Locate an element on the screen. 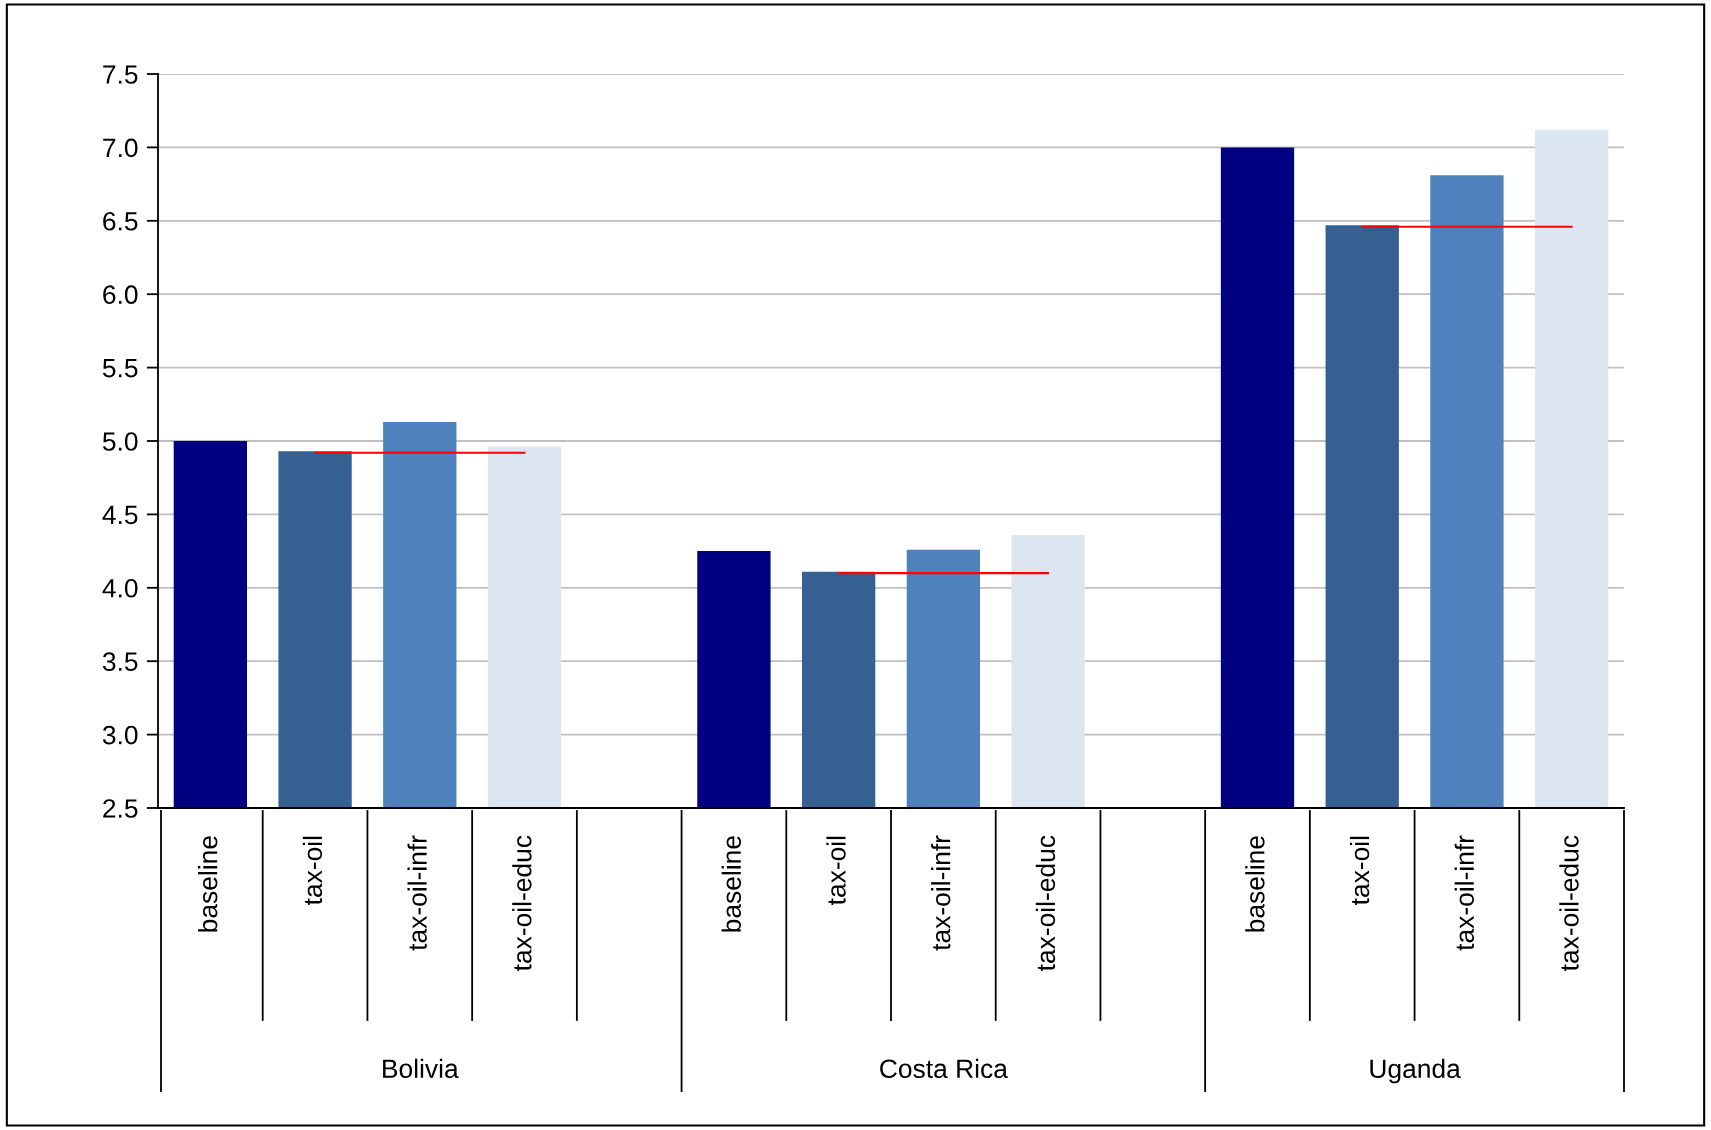  text: Bolivia is located at coordinates (421, 1068).